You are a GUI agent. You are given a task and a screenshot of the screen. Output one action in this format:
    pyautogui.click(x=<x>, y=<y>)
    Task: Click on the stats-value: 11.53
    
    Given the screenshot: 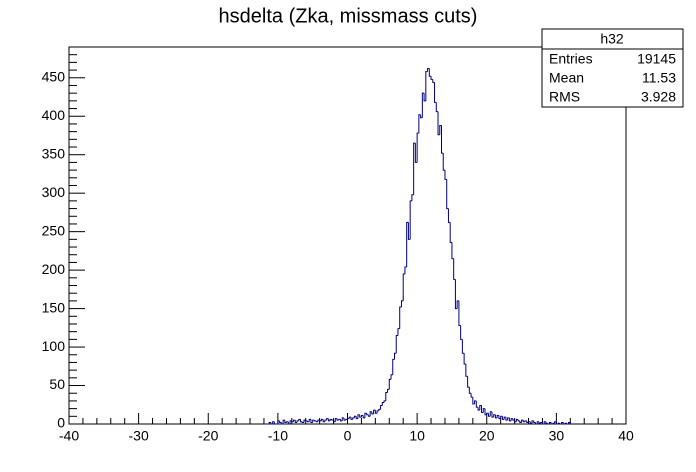 What is the action you would take?
    pyautogui.click(x=659, y=78)
    